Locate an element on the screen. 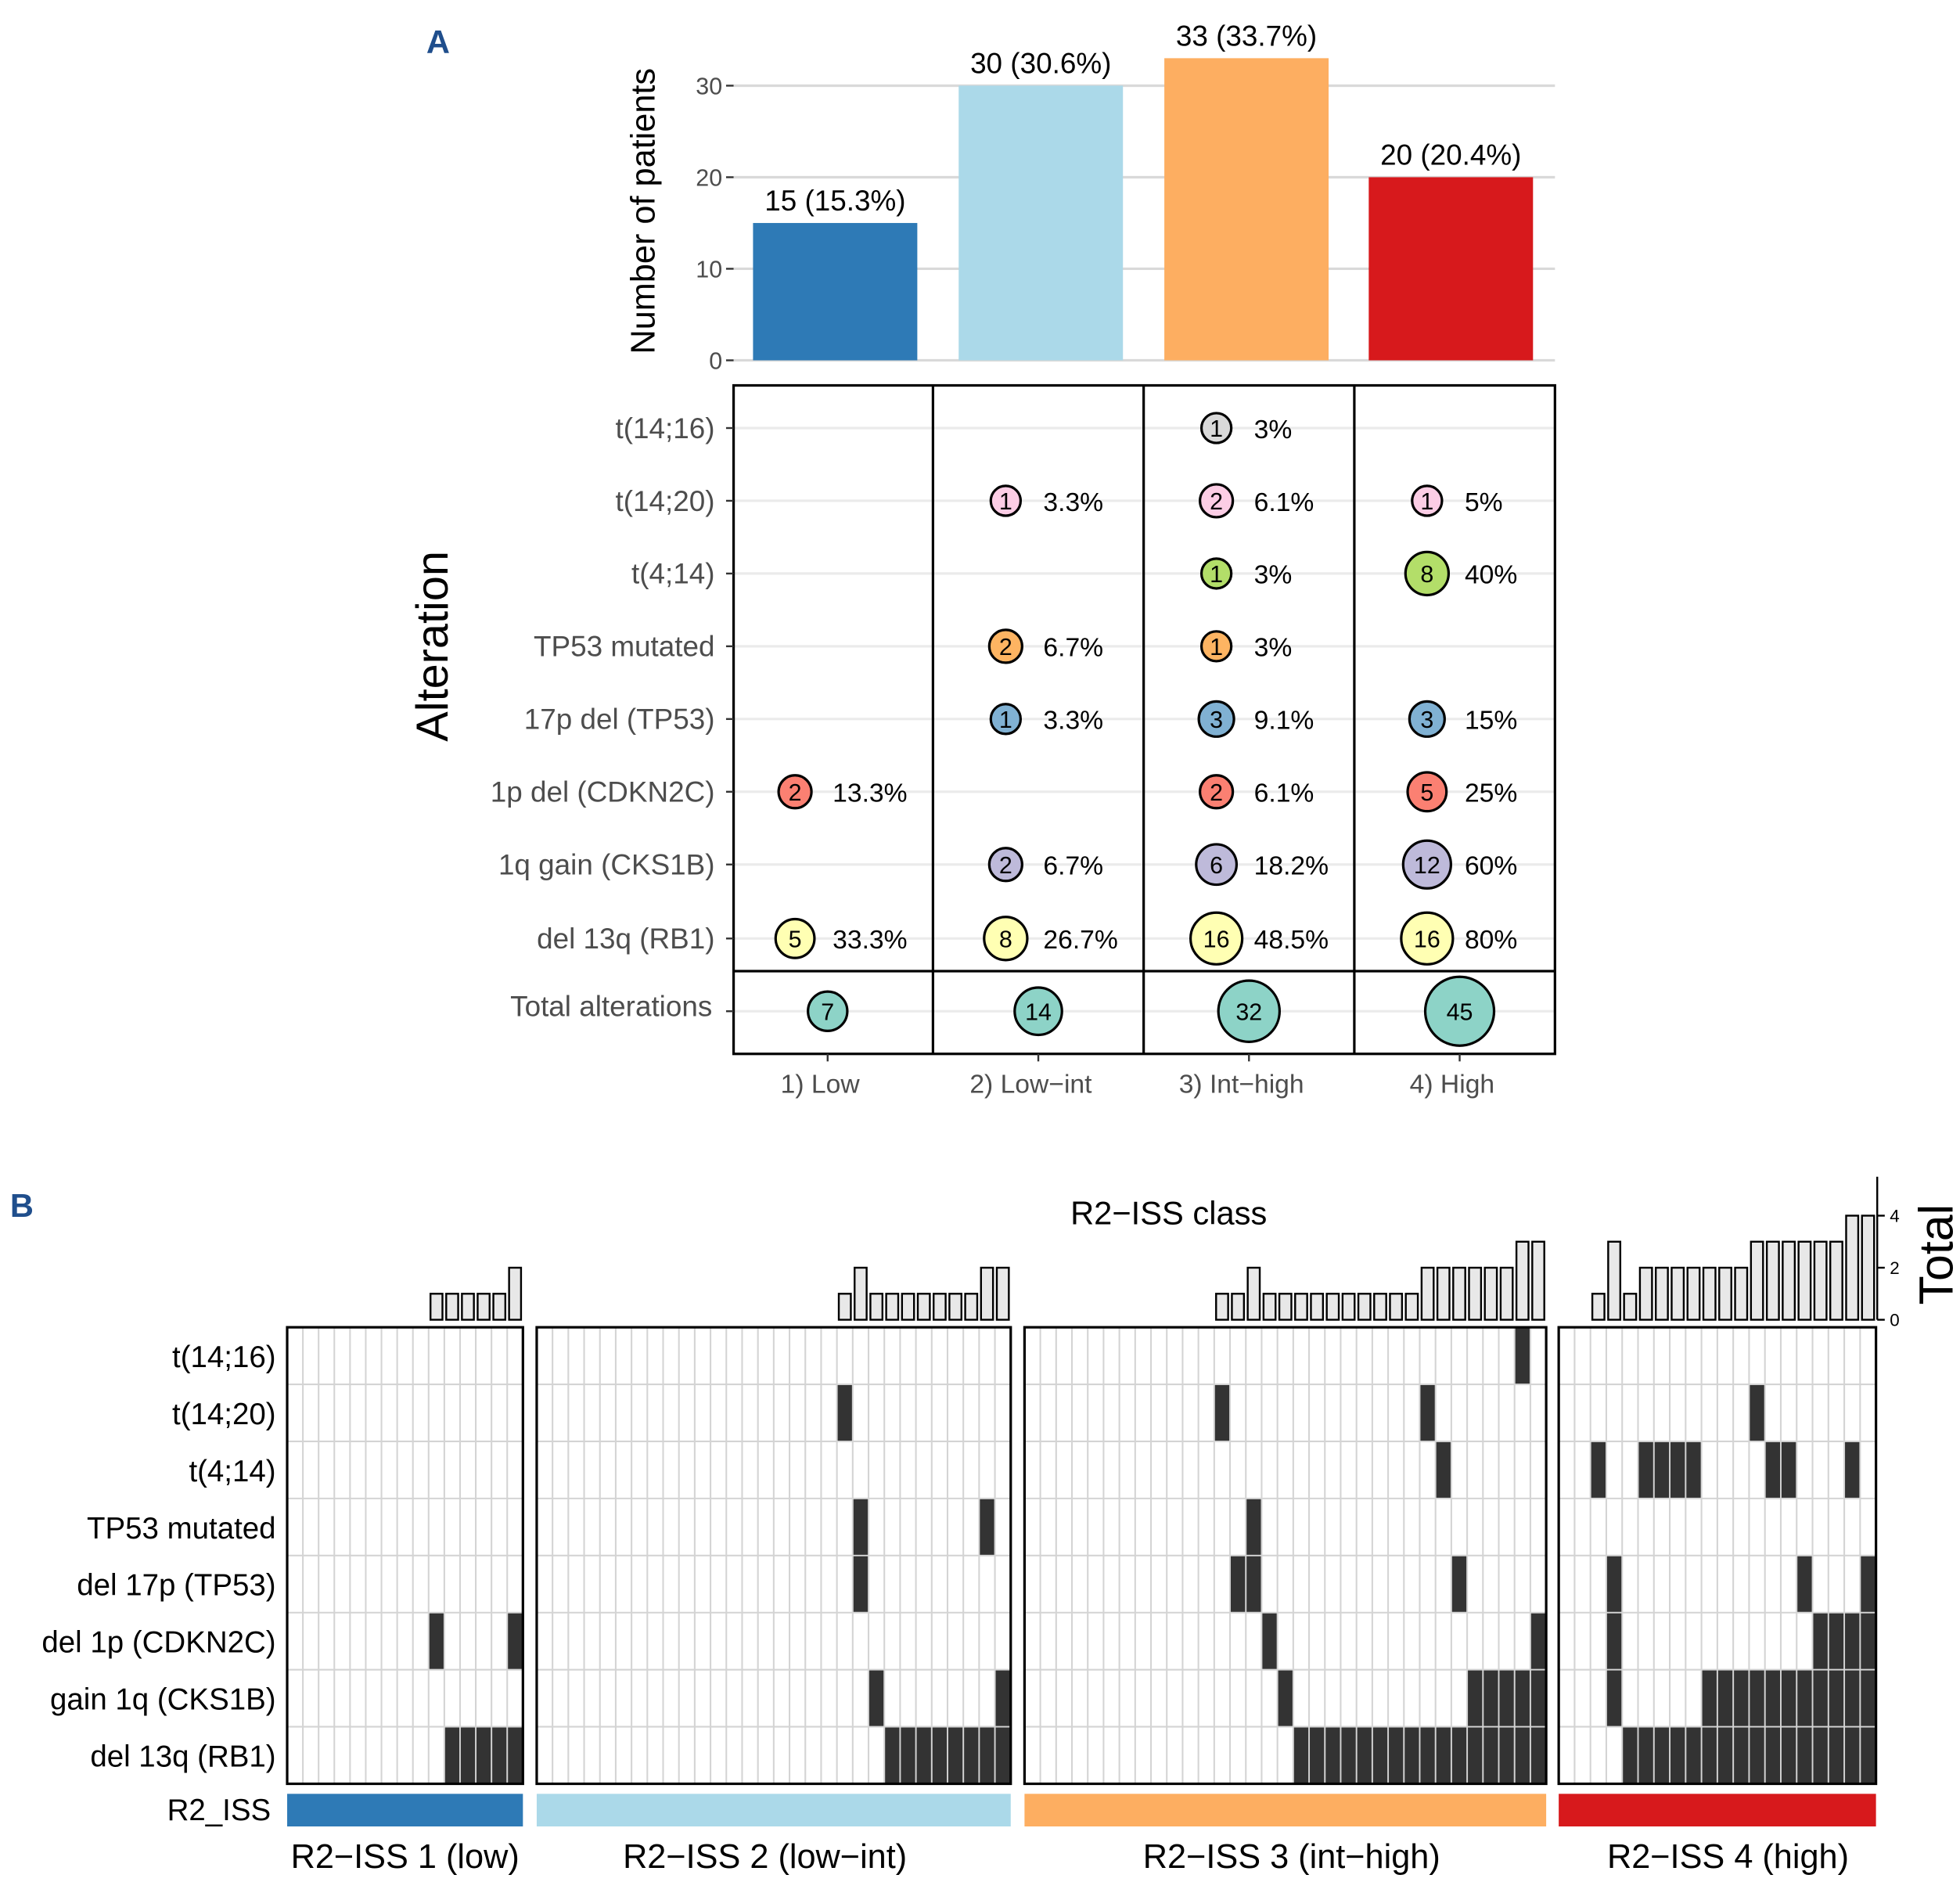 The height and width of the screenshot is (1882, 1960). row-label: del 13q (RB1) is located at coordinates (183, 1756).